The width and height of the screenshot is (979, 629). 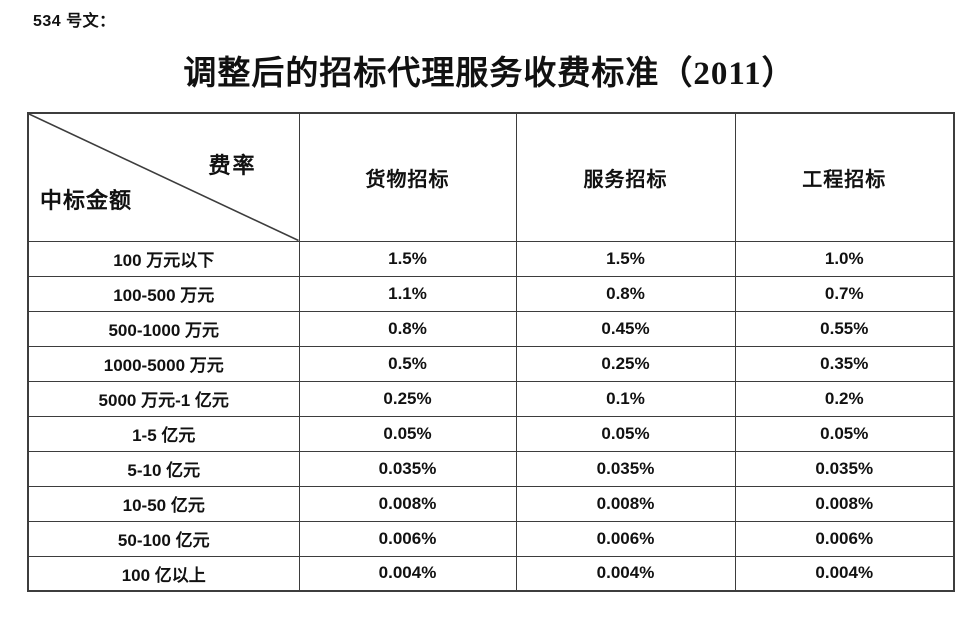 What do you see at coordinates (844, 258) in the screenshot?
I see `fee-value: 1.0%` at bounding box center [844, 258].